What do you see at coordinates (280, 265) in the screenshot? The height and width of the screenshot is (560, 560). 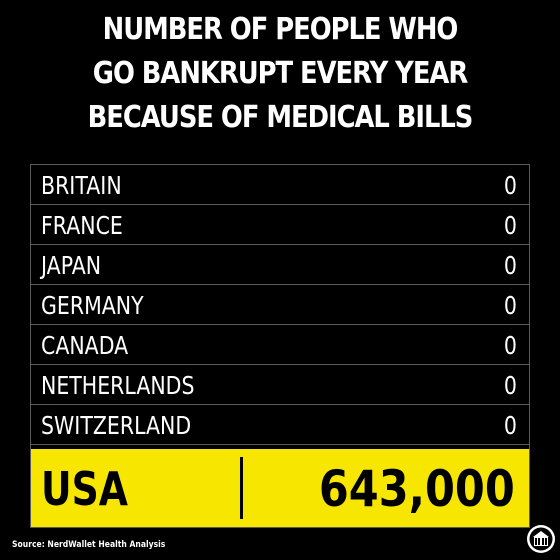 I see `table-row: JAPAN 0` at bounding box center [280, 265].